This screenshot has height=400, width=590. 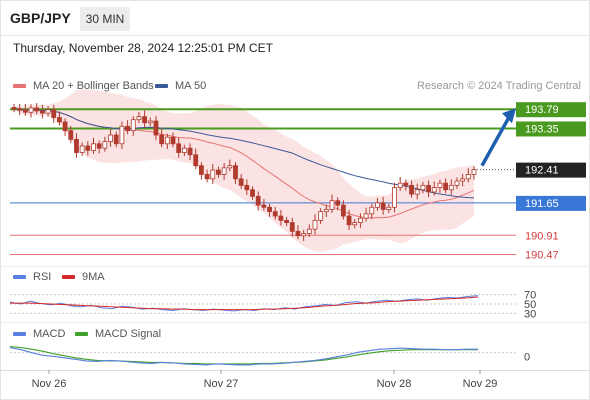 What do you see at coordinates (509, 116) in the screenshot?
I see `target-arrowhead` at bounding box center [509, 116].